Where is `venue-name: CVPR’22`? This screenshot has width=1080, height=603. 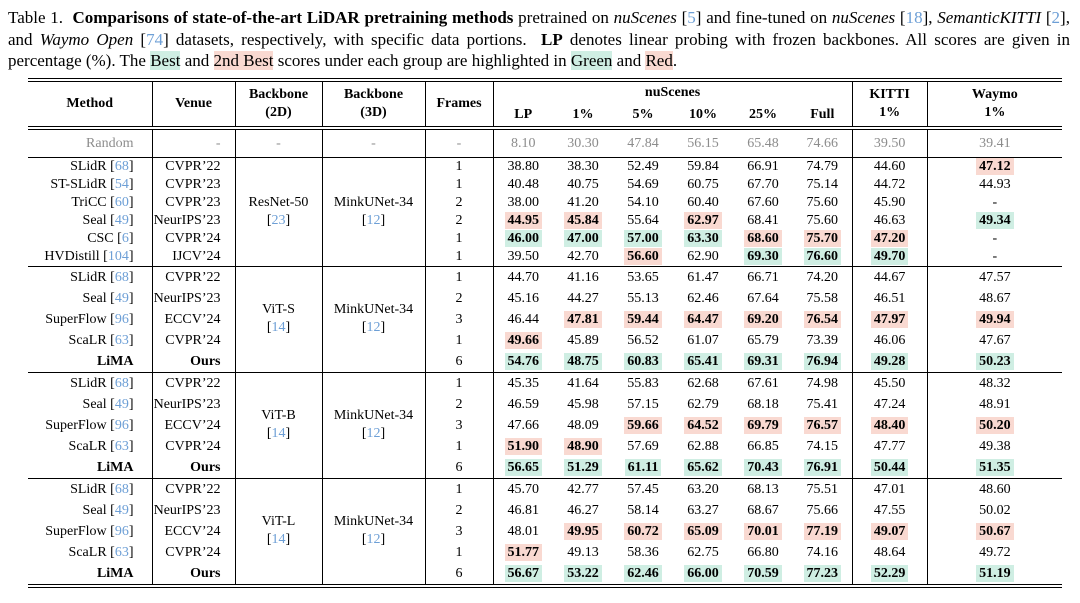
venue-name: CVPR’22 is located at coordinates (193, 277).